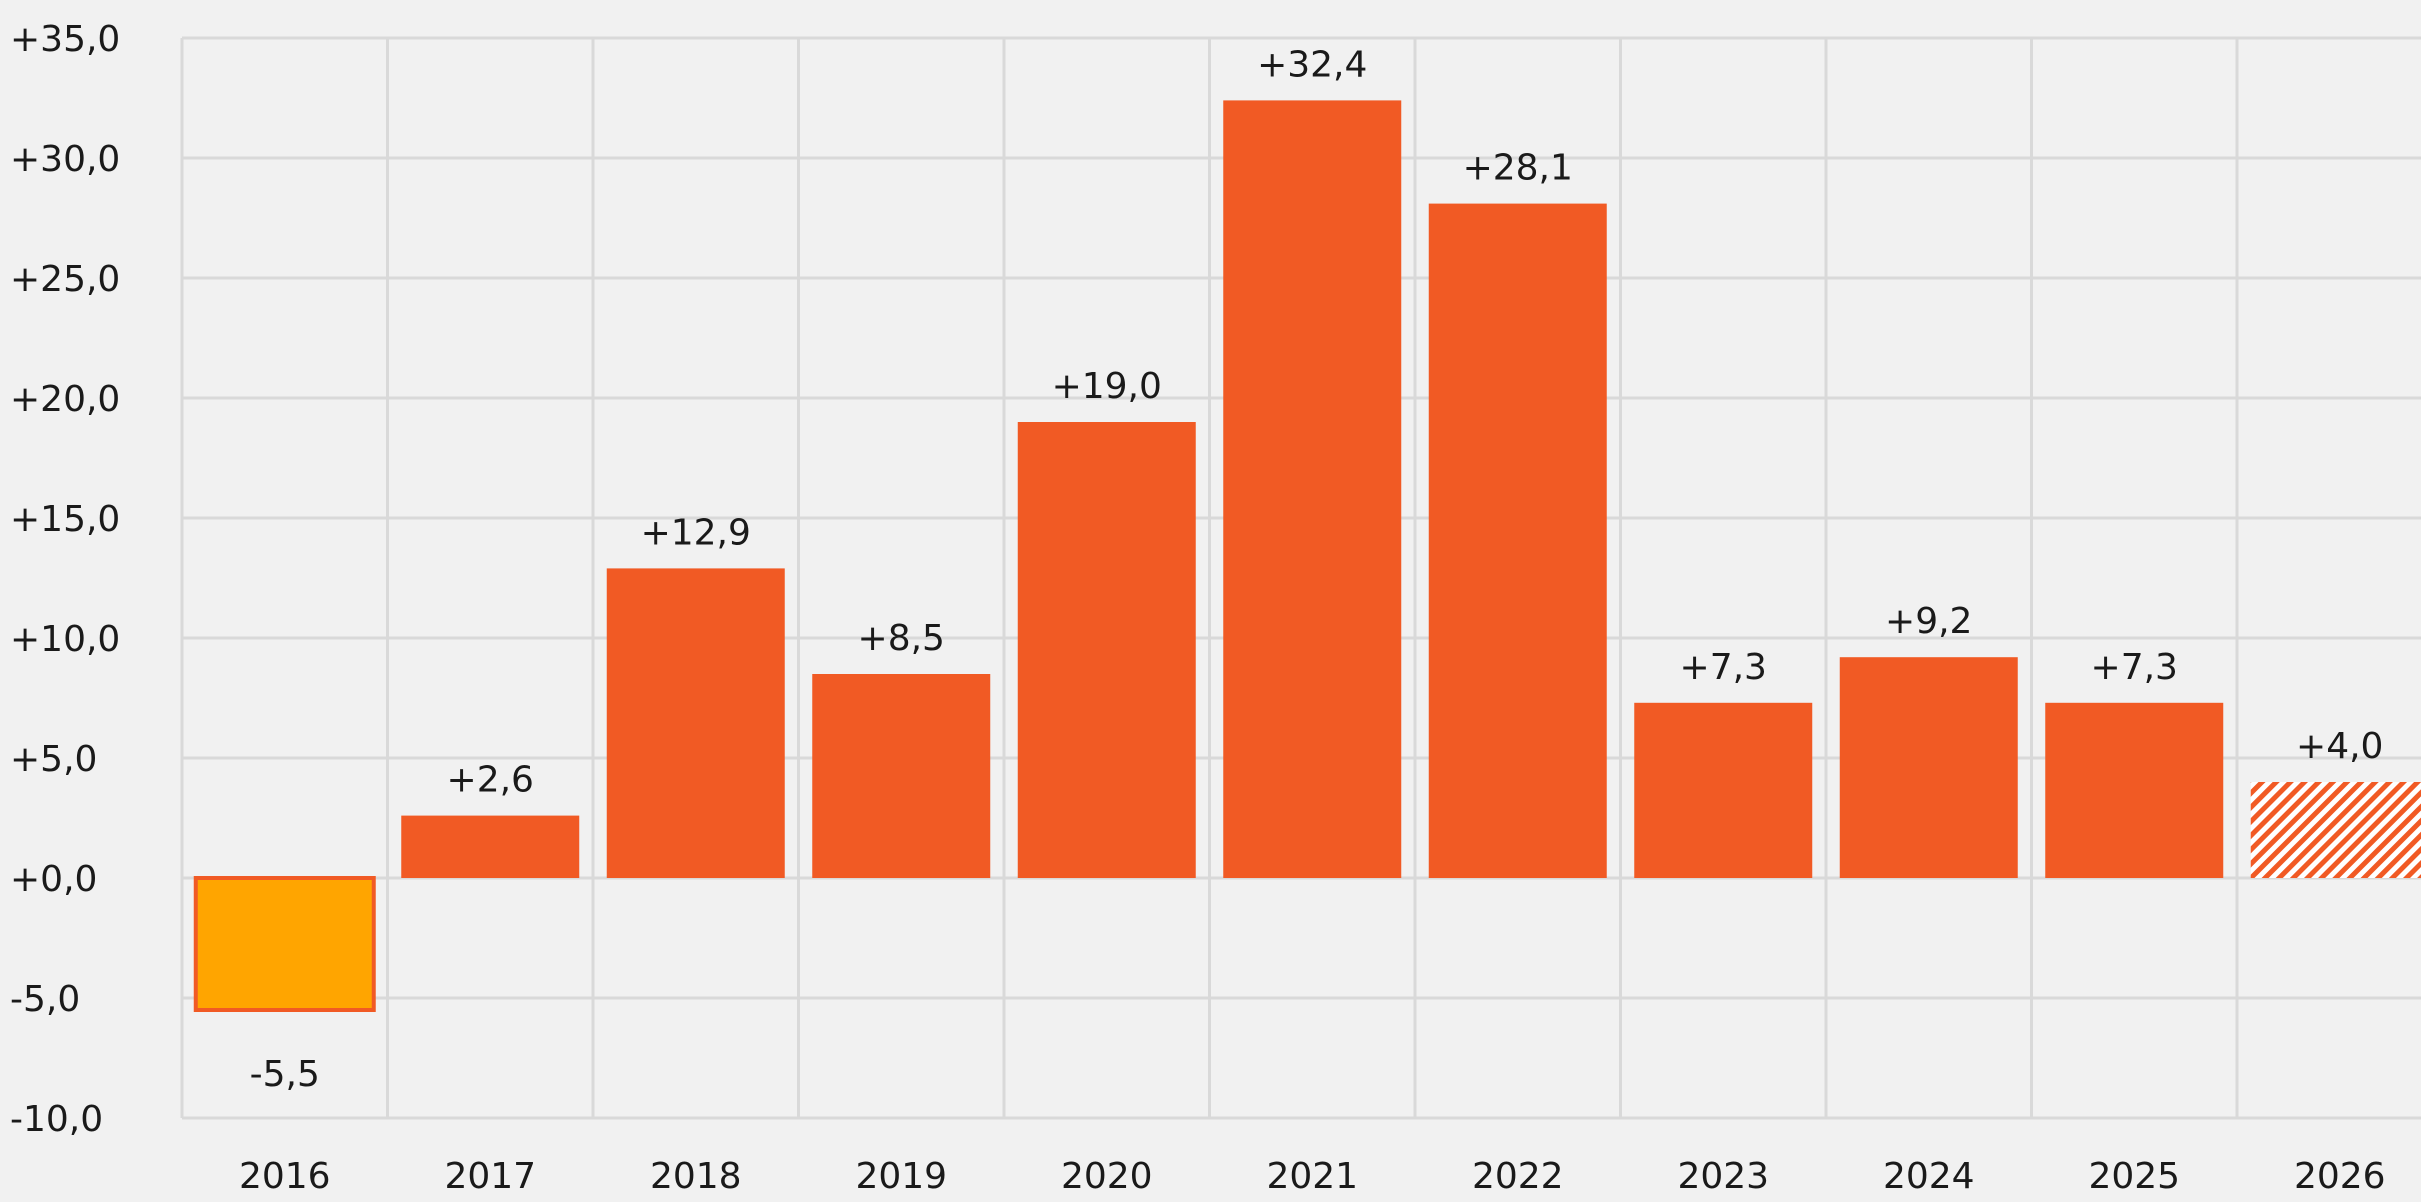 The image size is (2421, 1202). Describe the element at coordinates (1928, 767) in the screenshot. I see `bar-2024` at that location.